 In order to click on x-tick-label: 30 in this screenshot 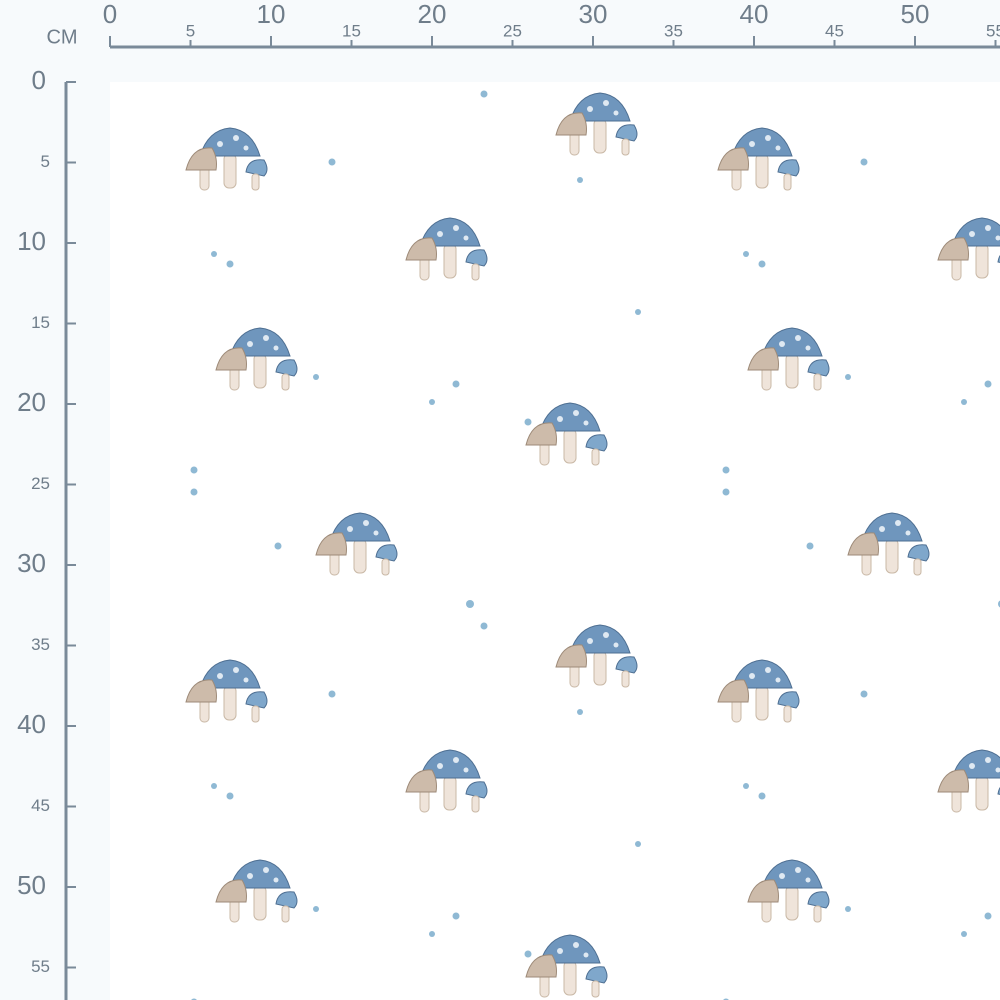, I will do `click(593, 14)`.